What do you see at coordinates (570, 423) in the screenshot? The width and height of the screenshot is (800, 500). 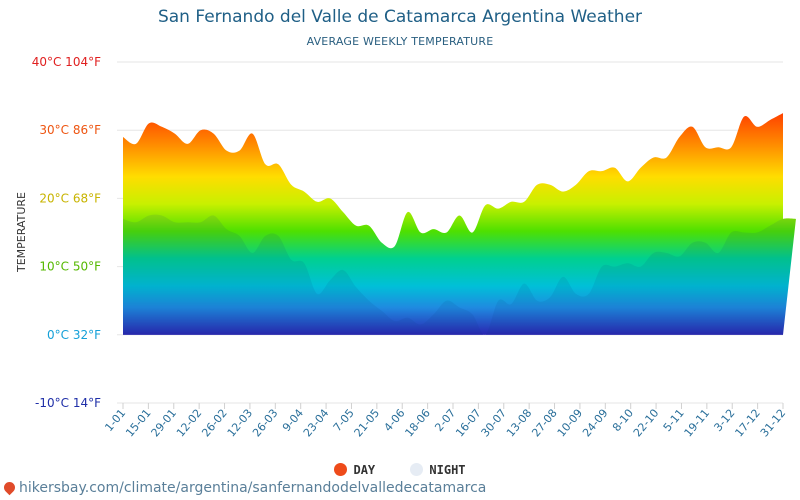 I see `x-tick-label: 10-09` at bounding box center [570, 423].